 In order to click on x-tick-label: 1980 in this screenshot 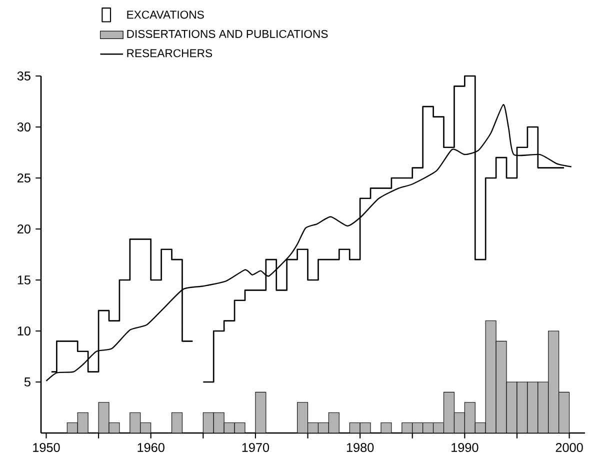, I will do `click(360, 447)`.